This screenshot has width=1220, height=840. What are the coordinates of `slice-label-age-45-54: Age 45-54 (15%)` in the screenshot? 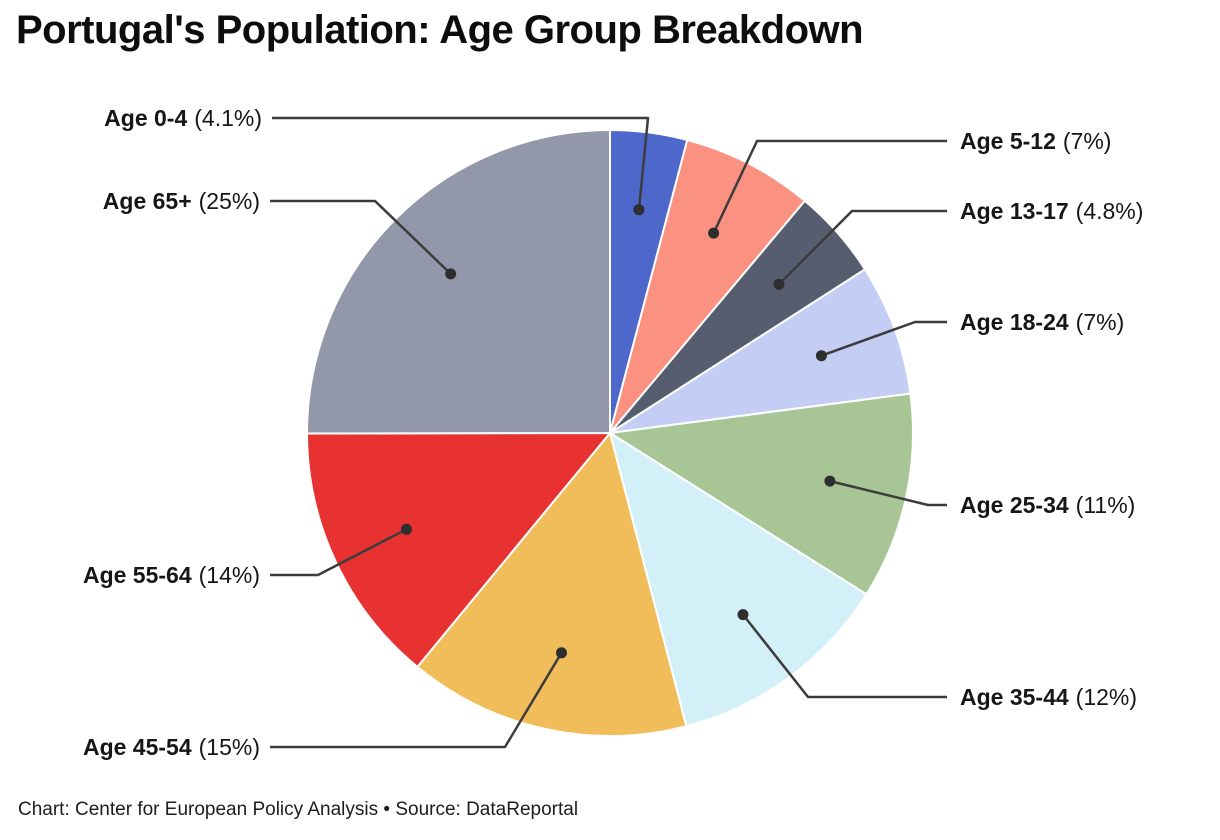 It's located at (171, 747).